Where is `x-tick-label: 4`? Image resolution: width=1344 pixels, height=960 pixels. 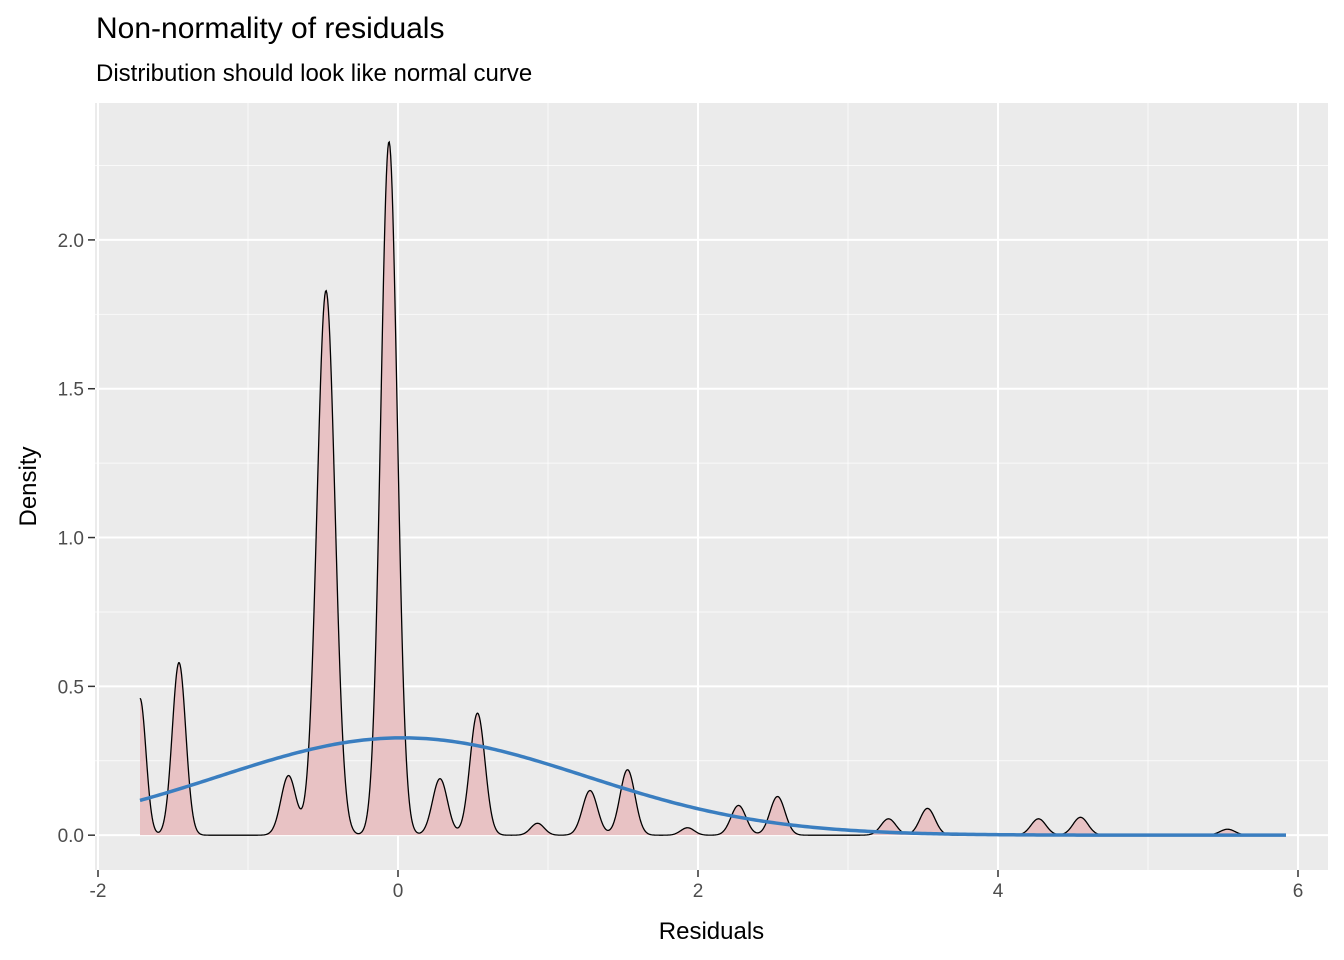
x-tick-label: 4 is located at coordinates (998, 891).